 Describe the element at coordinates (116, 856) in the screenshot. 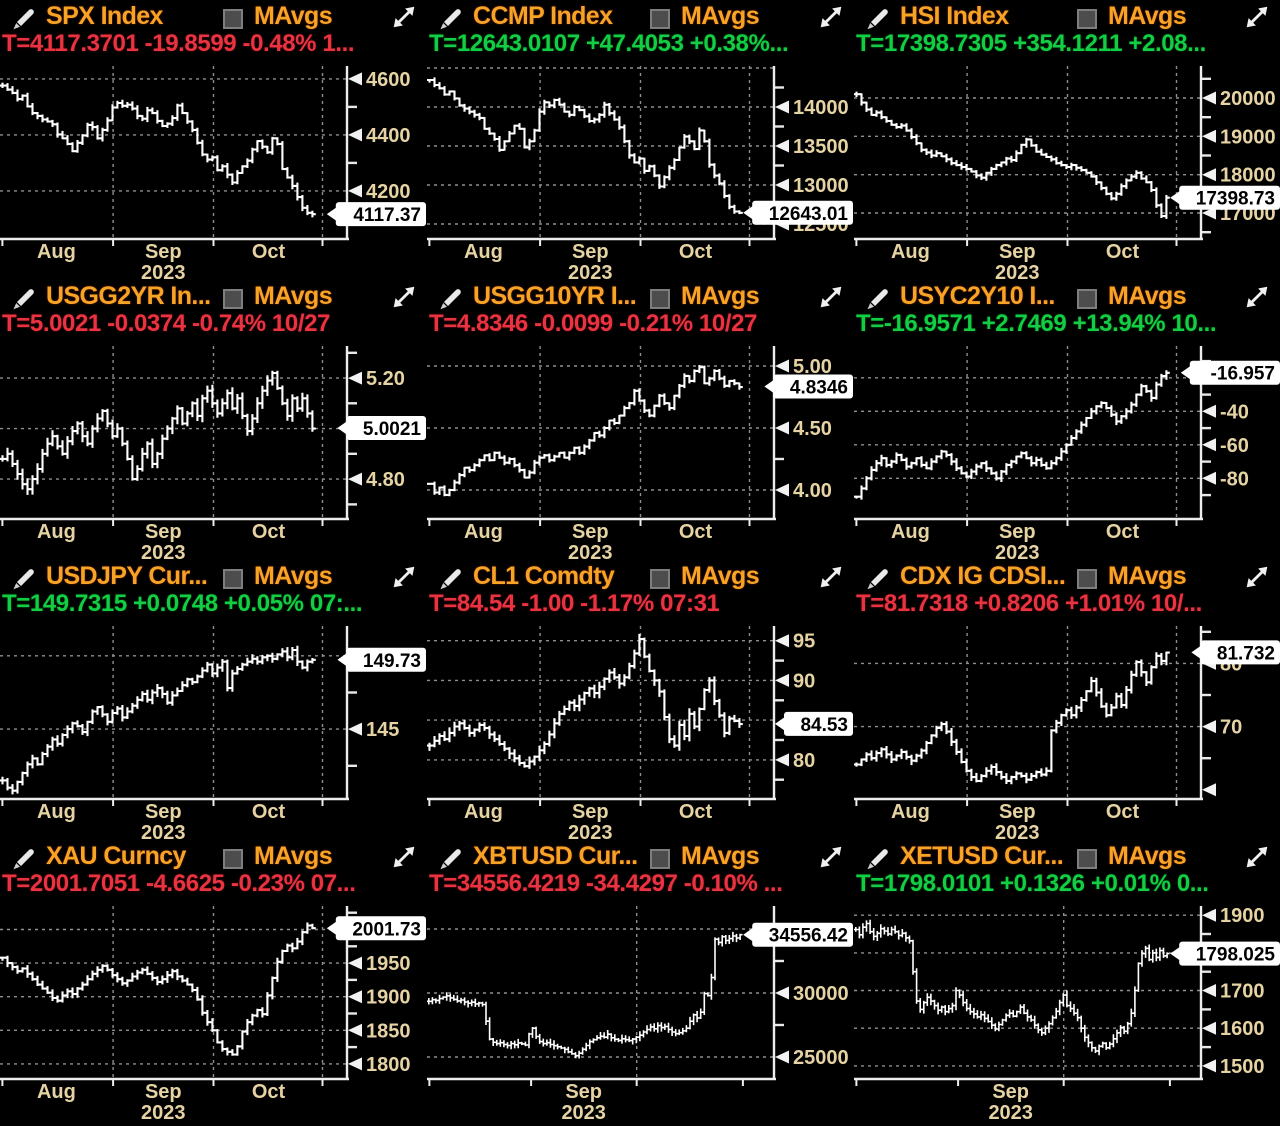

I see `instrument-title: XAU Curncy` at that location.